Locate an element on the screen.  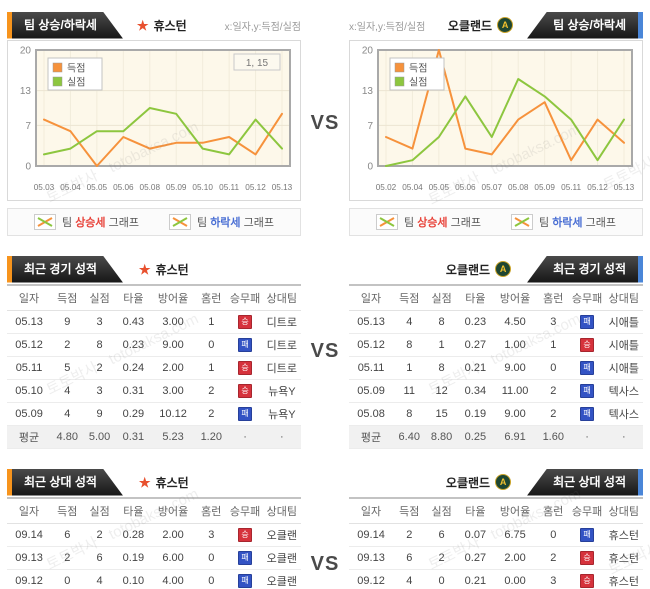
table-row: 05.11 5 2 0.24 2.00 1 승 디트로 is located at coordinates (154, 368).